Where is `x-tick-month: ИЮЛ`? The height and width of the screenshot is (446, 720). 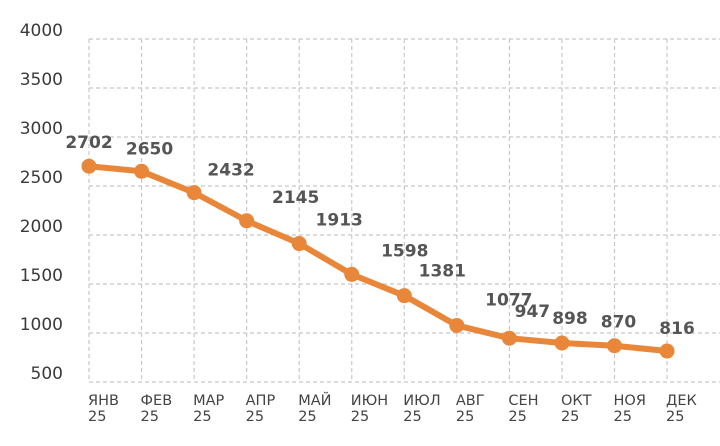 x-tick-month: ИЮЛ is located at coordinates (421, 401).